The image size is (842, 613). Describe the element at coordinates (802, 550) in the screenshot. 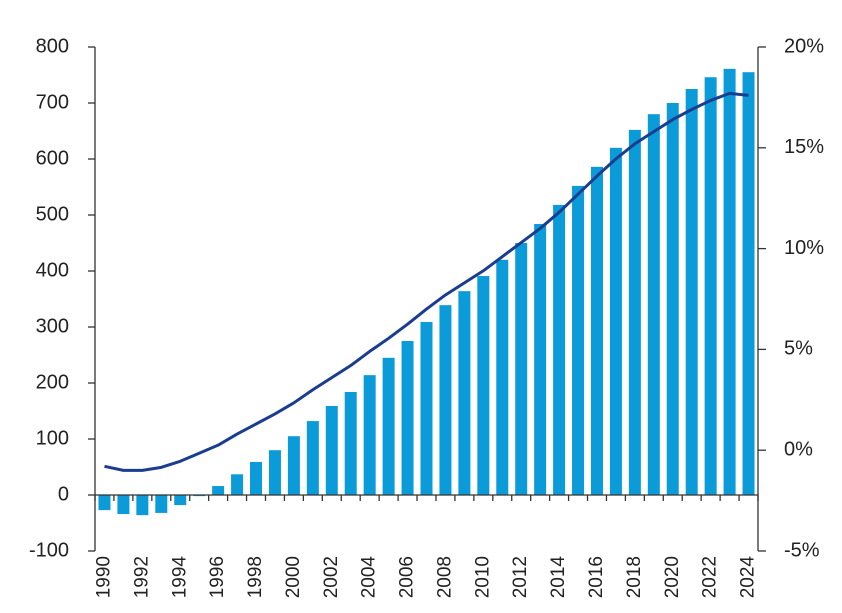

I see `y2-tick-label: -5%` at that location.